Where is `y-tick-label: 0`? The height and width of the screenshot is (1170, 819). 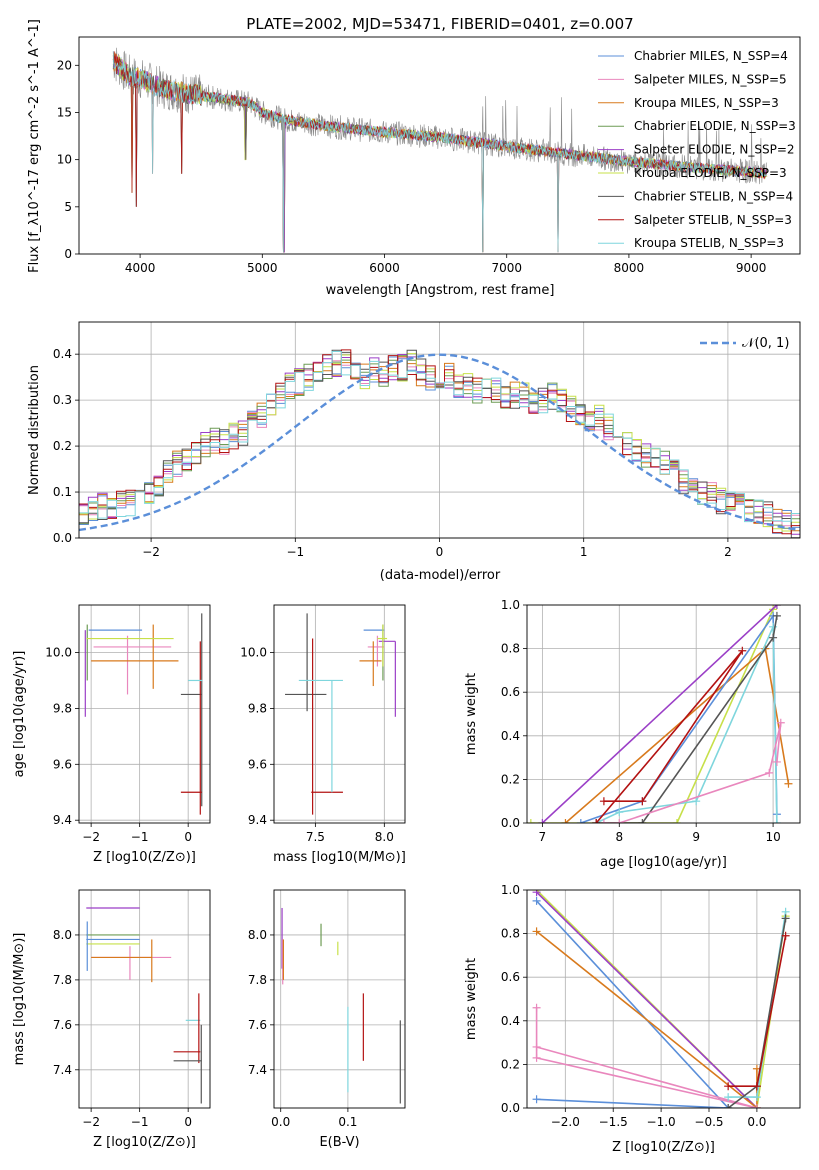 y-tick-label: 0 is located at coordinates (68, 254).